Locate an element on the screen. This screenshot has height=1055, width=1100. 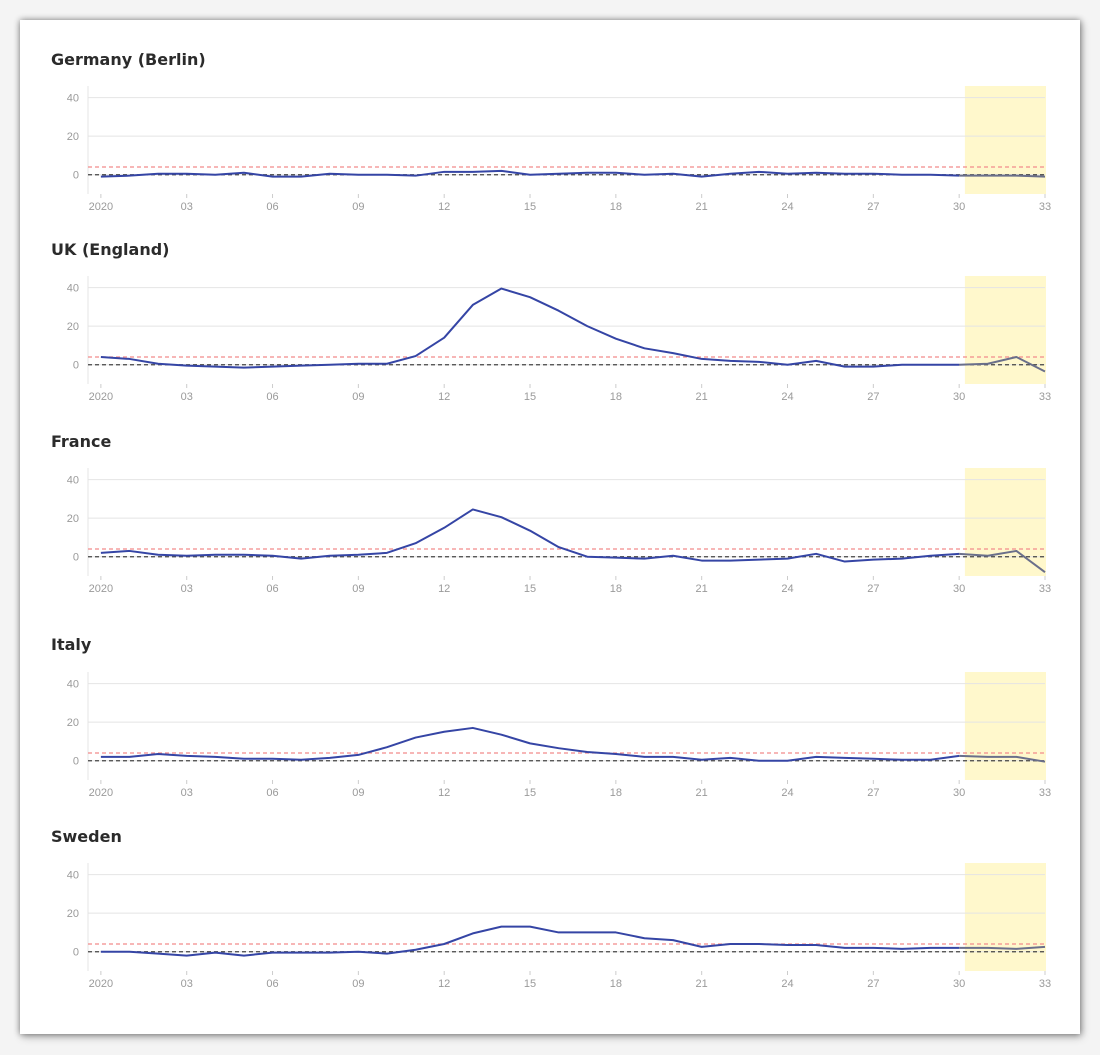
panel-title-italy: Italy is located at coordinates (71, 644).